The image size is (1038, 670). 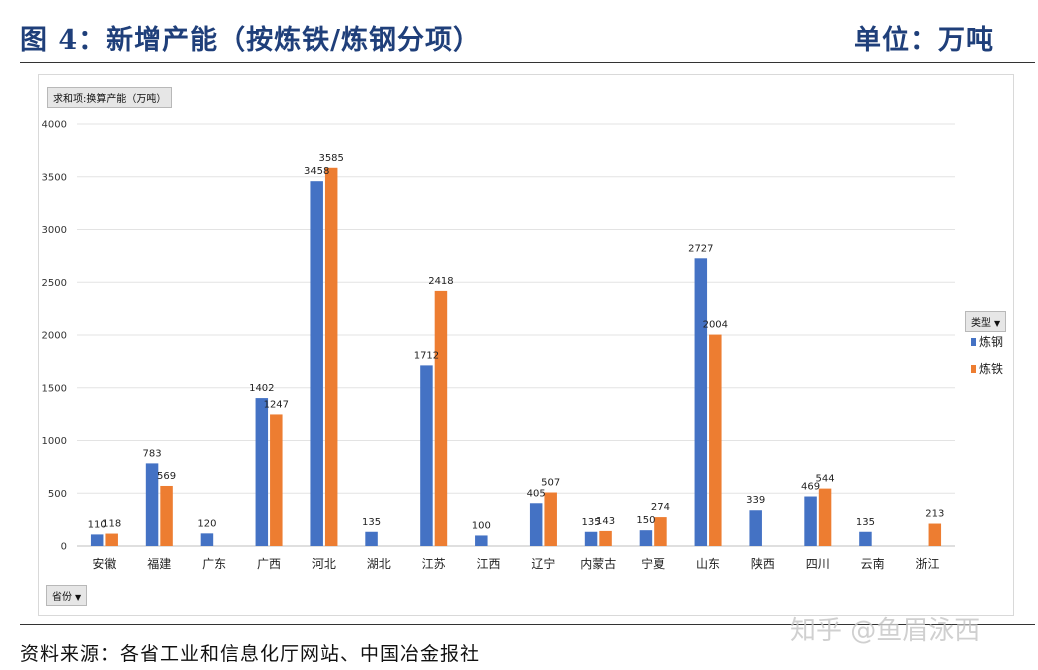 I want to click on pivot-column-field-button: 类型 ▼, so click(x=986, y=321).